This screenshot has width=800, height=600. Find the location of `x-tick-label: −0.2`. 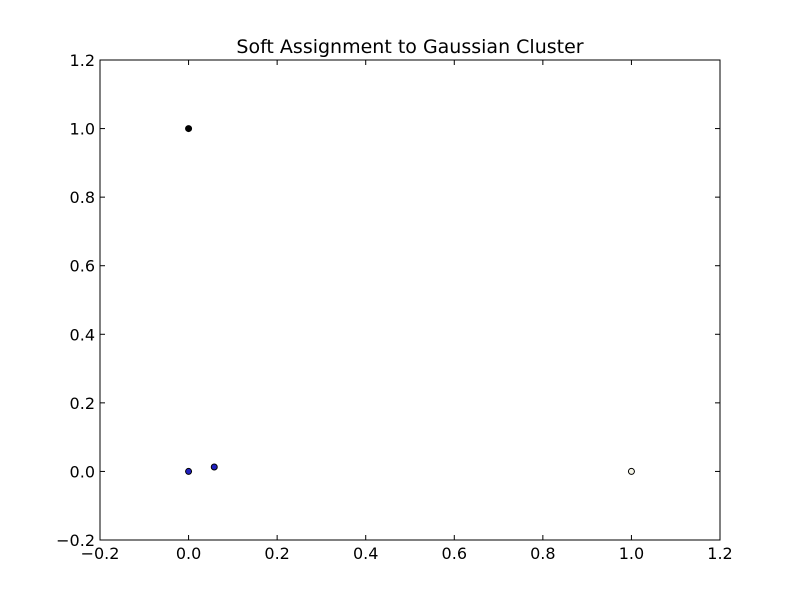

x-tick-label: −0.2 is located at coordinates (100, 553).